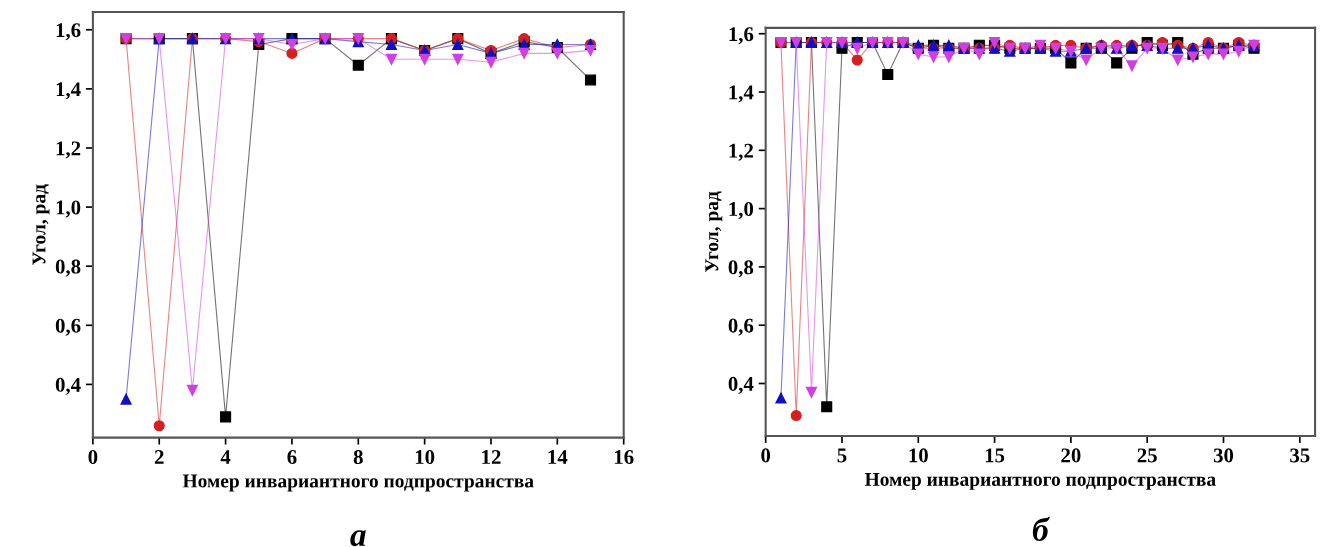  What do you see at coordinates (1071, 455) in the screenshot?
I see `x-tick-label: 20` at bounding box center [1071, 455].